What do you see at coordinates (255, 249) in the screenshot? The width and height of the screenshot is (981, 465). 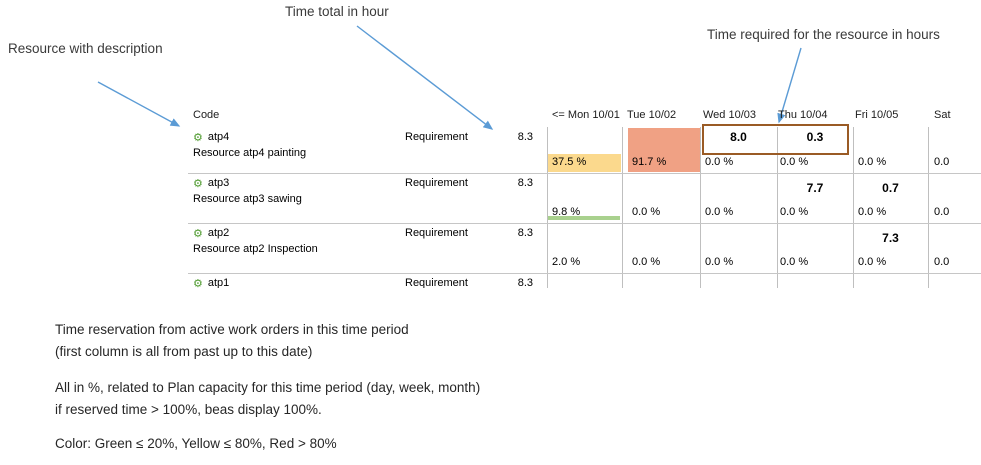 I see `resource-description: Resource atp2 Inspection` at bounding box center [255, 249].